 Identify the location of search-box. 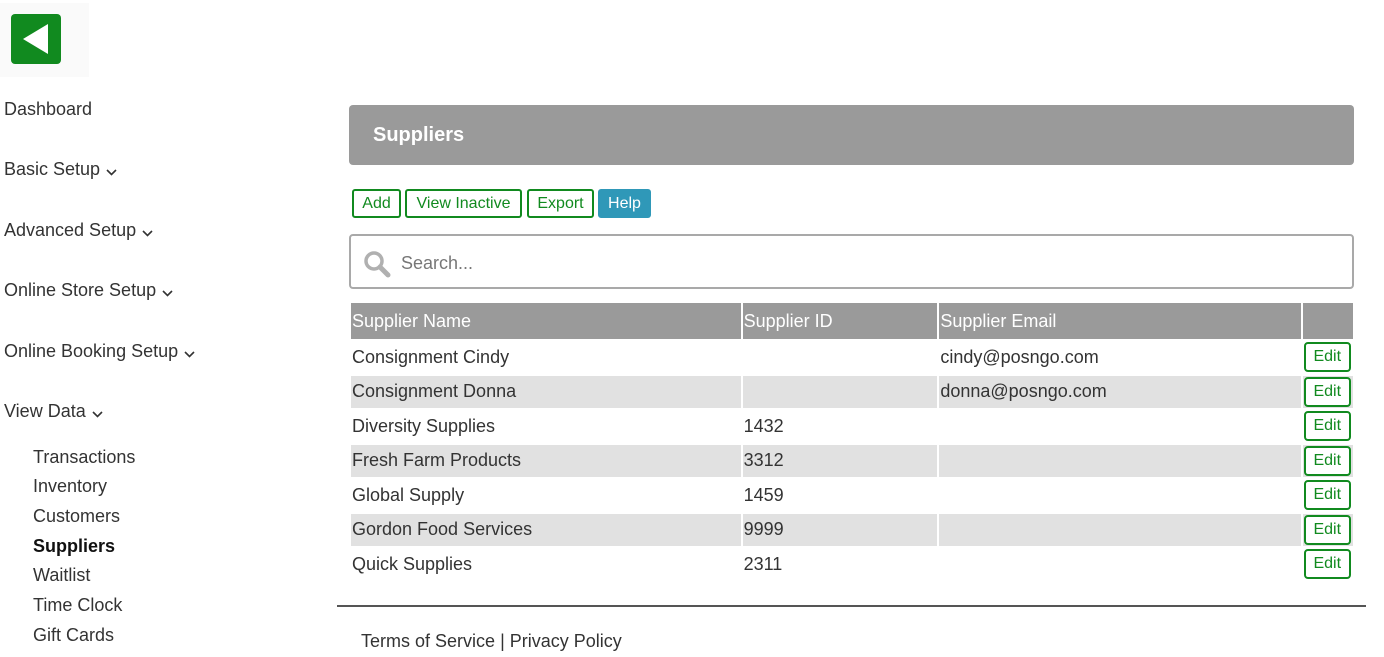
(851, 261).